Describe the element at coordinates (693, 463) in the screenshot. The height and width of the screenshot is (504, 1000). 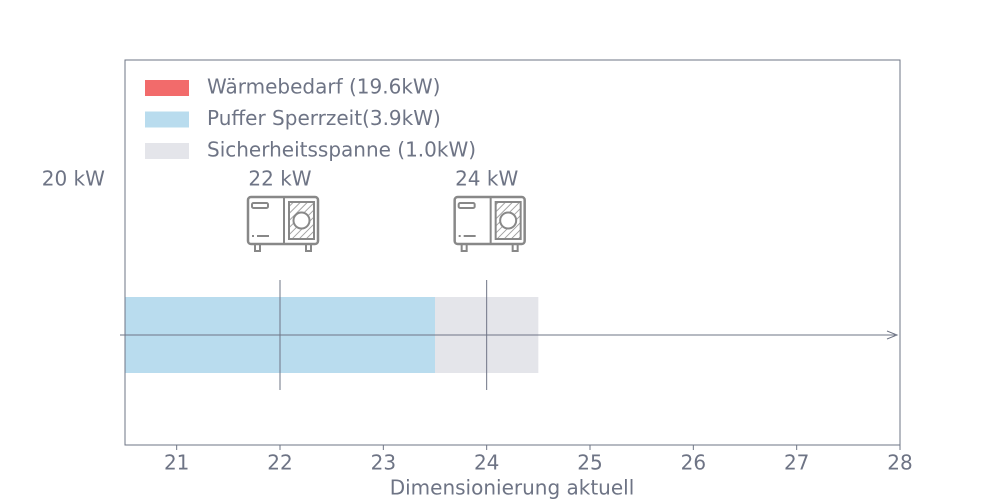
I see `x-tick-label: 26` at that location.